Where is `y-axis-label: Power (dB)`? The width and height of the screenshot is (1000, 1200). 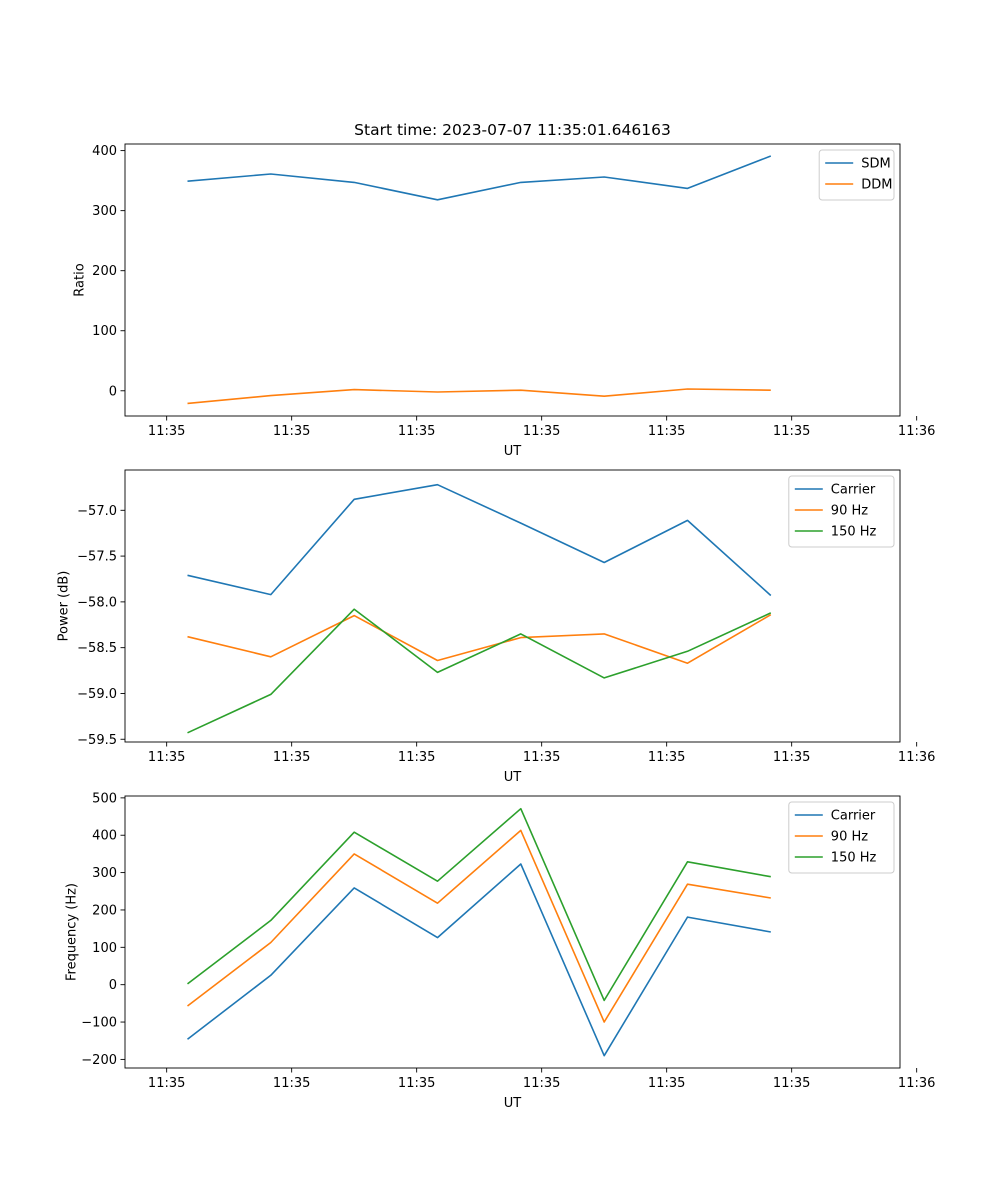 y-axis-label: Power (dB) is located at coordinates (64, 606).